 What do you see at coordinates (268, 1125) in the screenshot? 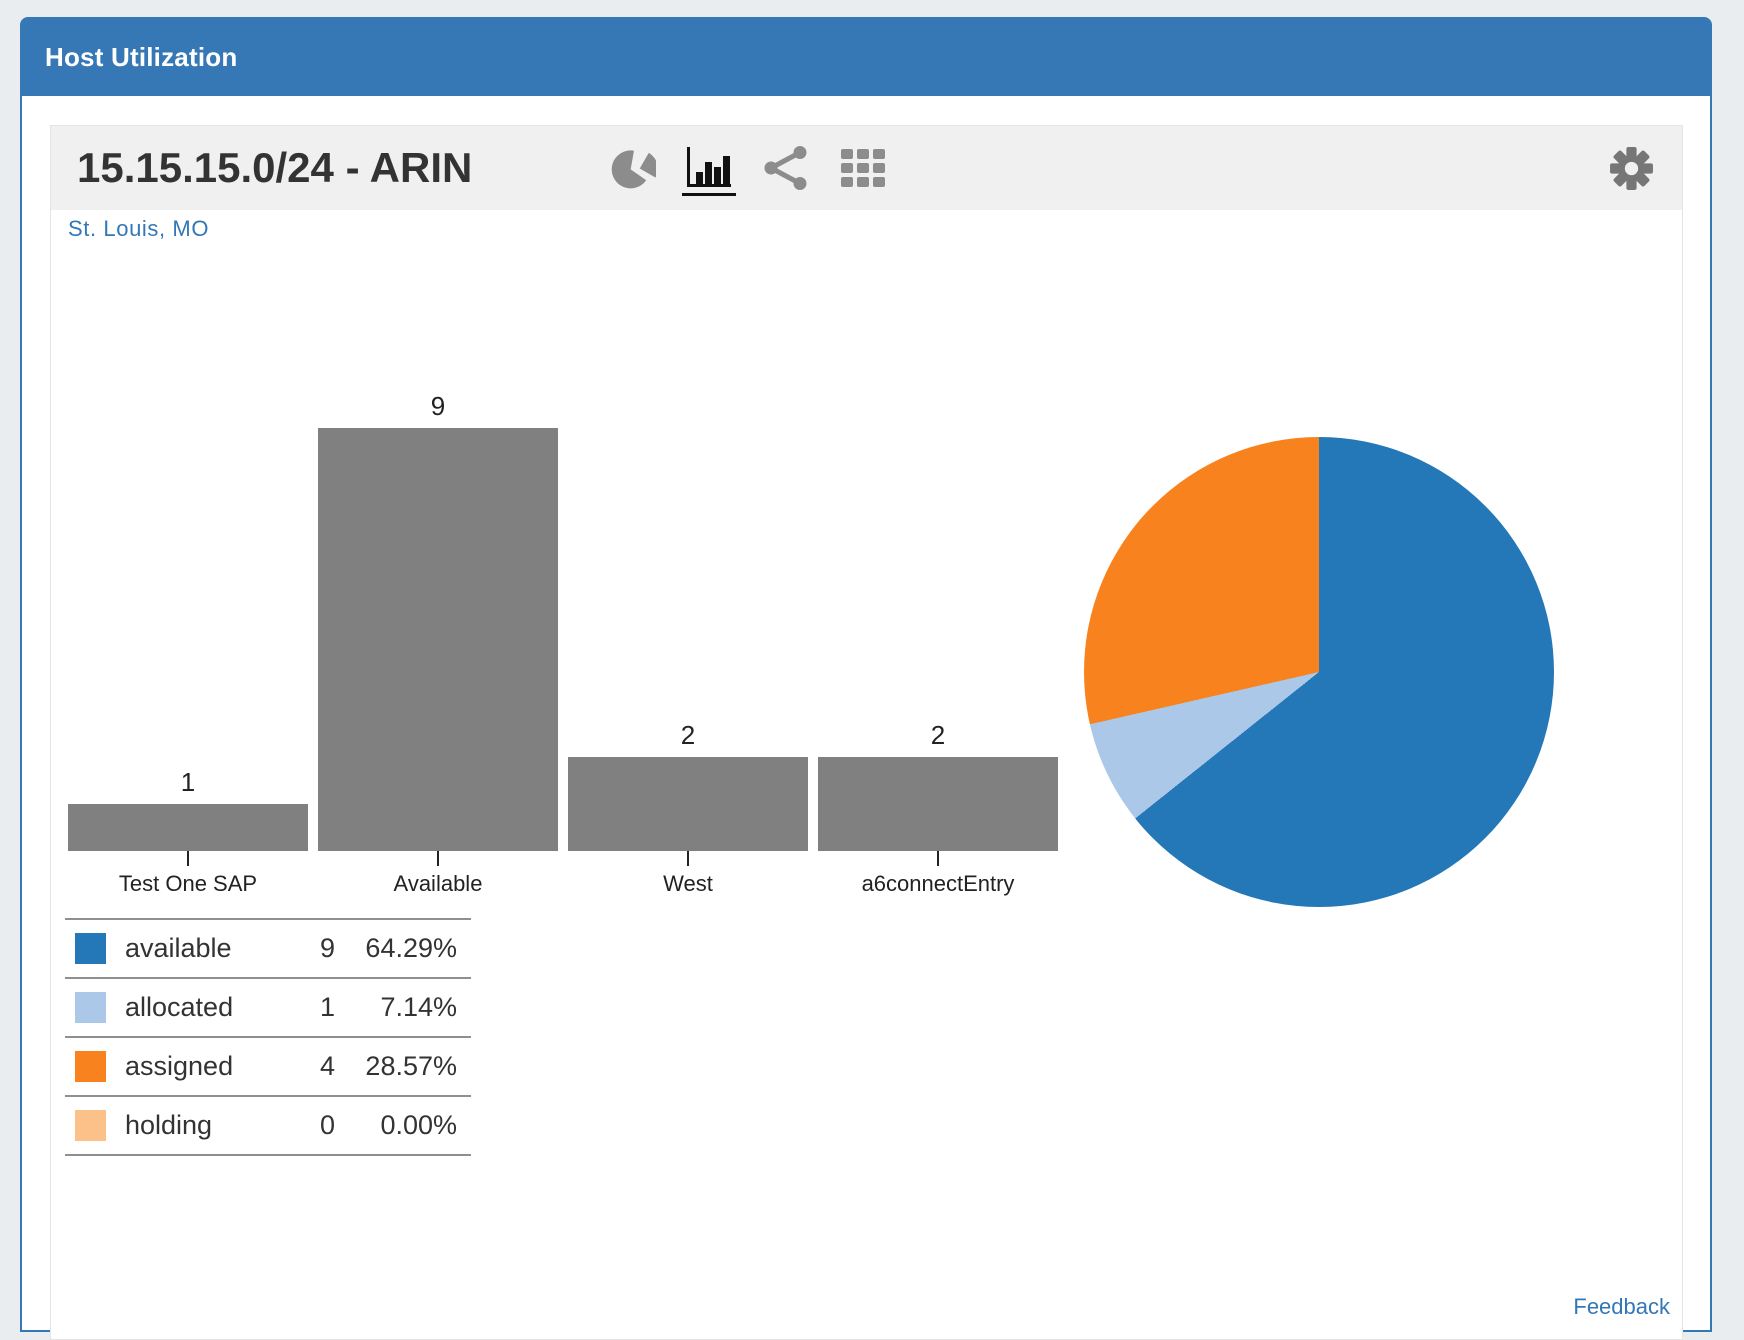
I see `legend-row: holding 0 0.00%` at bounding box center [268, 1125].